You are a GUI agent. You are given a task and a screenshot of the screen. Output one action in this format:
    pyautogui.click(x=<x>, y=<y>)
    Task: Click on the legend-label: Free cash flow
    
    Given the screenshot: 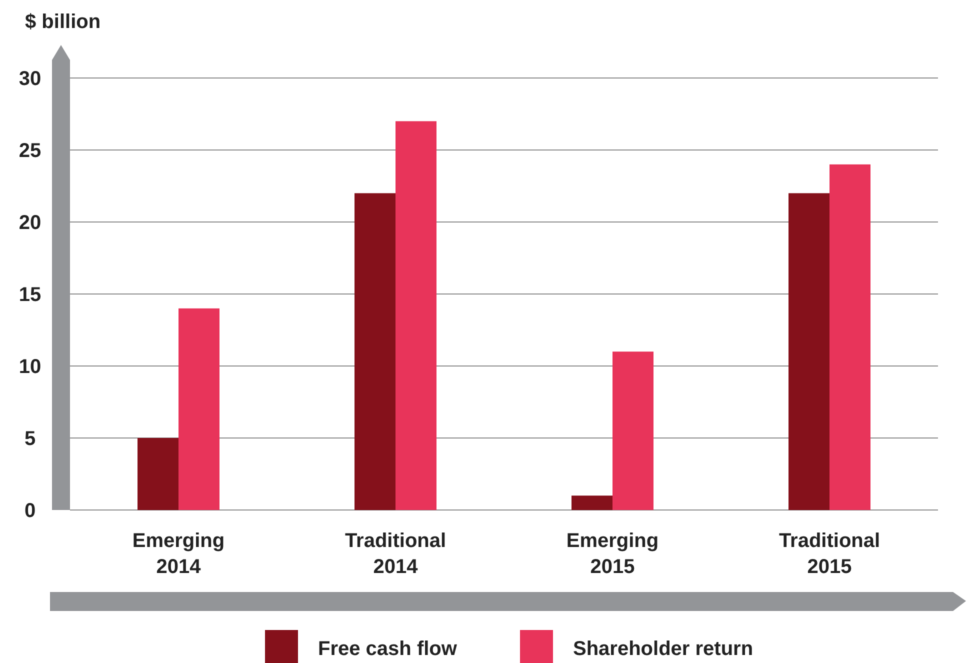 What is the action you would take?
    pyautogui.click(x=388, y=649)
    